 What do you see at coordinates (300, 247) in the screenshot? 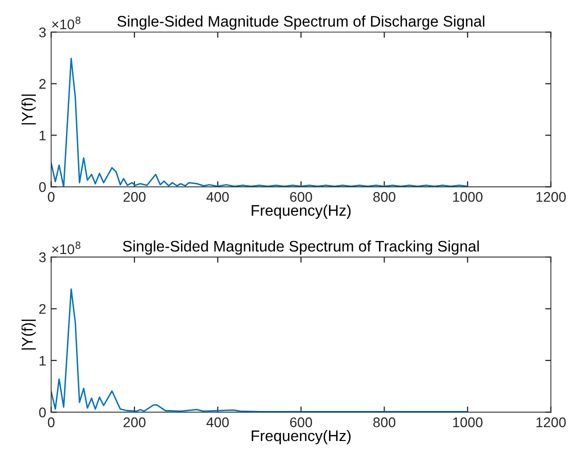
I see `chart-title: Single-Sided Magnitude Spectrum of Tracking Signal` at bounding box center [300, 247].